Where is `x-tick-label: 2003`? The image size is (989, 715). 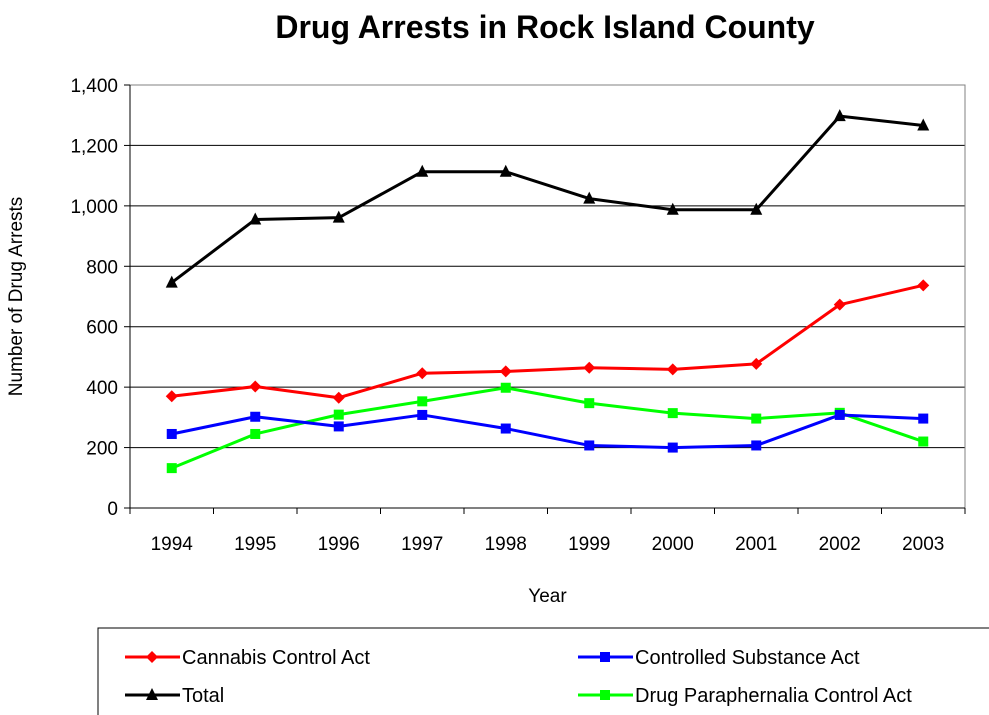
x-tick-label: 2003 is located at coordinates (923, 544).